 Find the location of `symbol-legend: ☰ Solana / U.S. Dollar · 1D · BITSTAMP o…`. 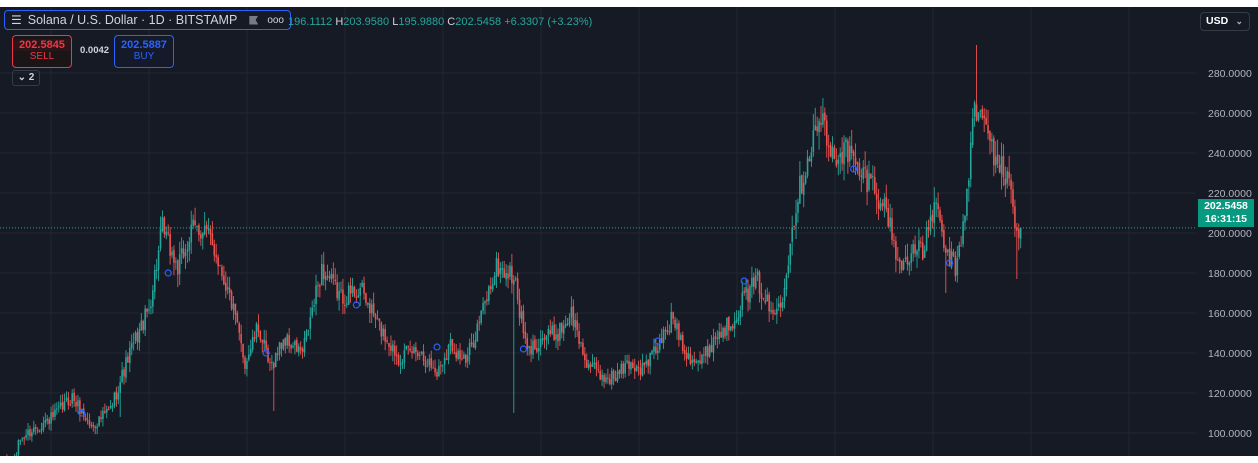

symbol-legend: ☰ Solana / U.S. Dollar · 1D · BITSTAMP o… is located at coordinates (147, 20).